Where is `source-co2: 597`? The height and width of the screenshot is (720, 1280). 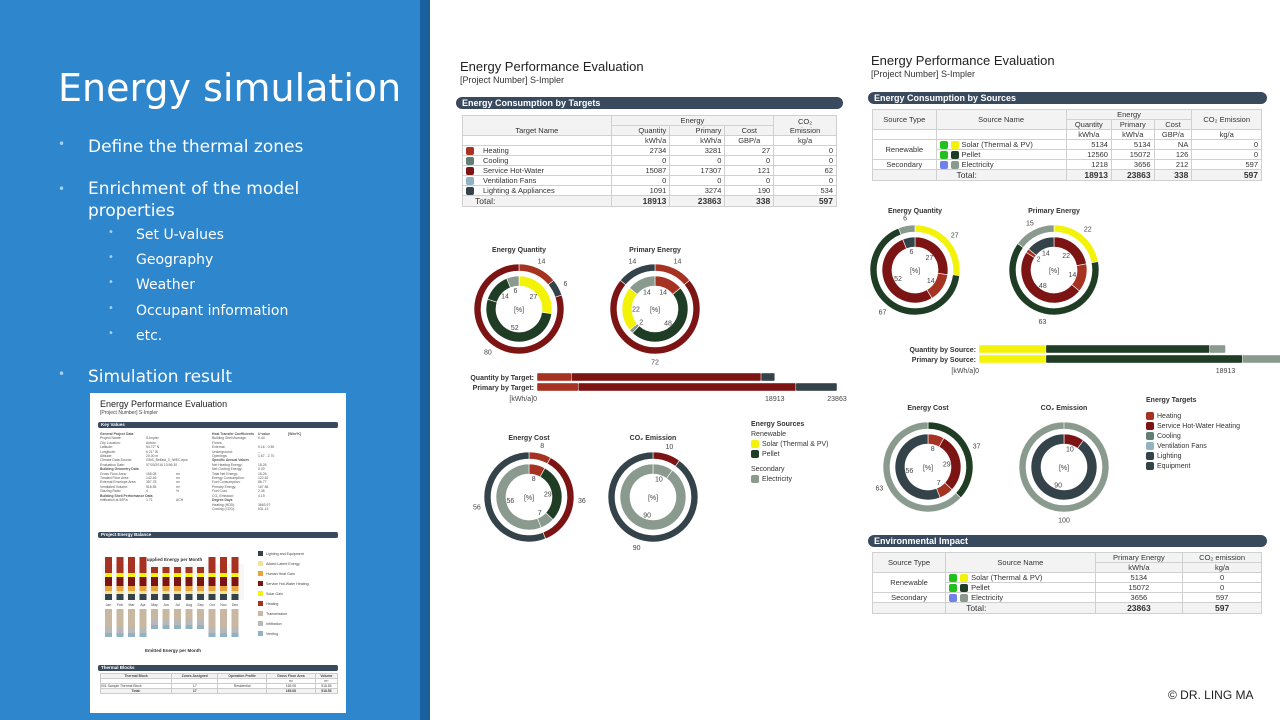 source-co2: 597 is located at coordinates (1226, 165).